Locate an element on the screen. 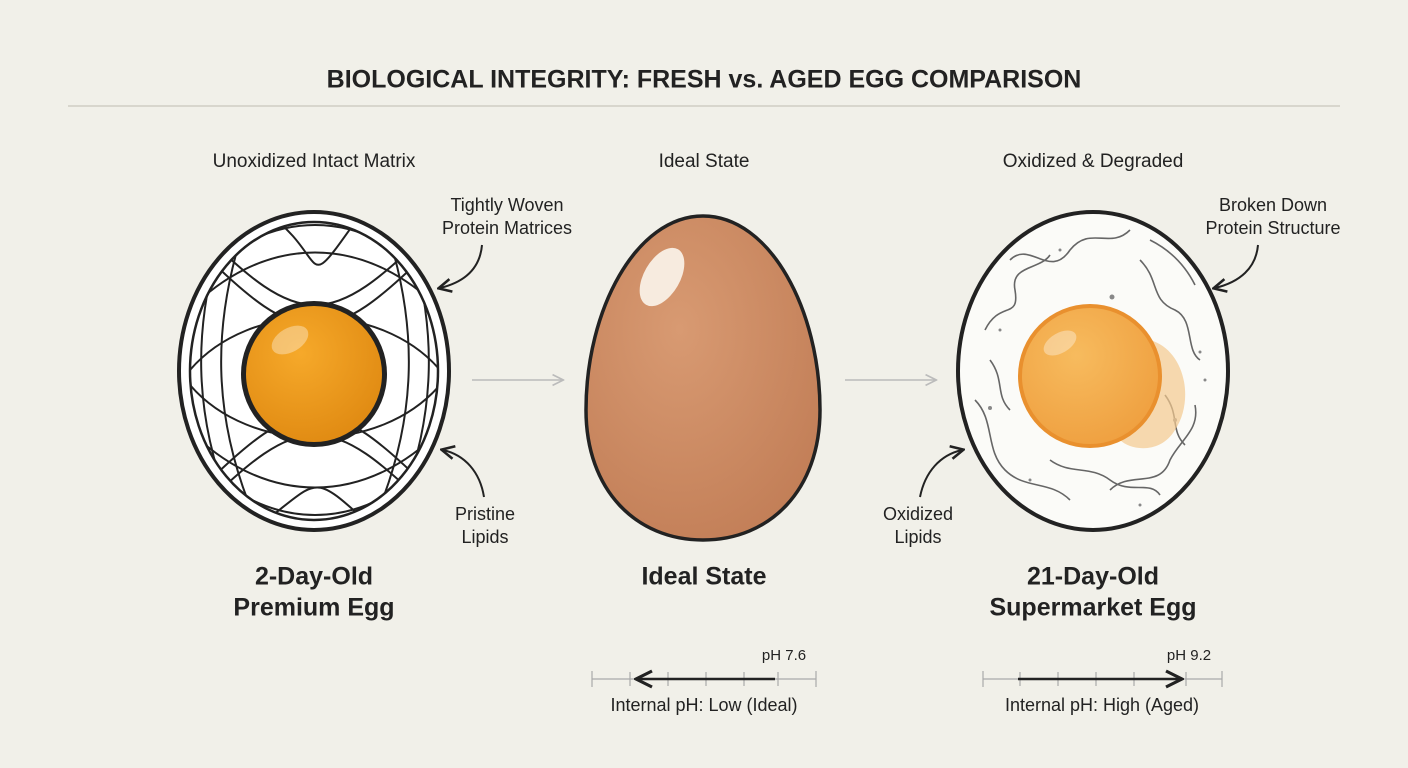 This screenshot has width=1408, height=768. annotation: Oxidized is located at coordinates (918, 514).